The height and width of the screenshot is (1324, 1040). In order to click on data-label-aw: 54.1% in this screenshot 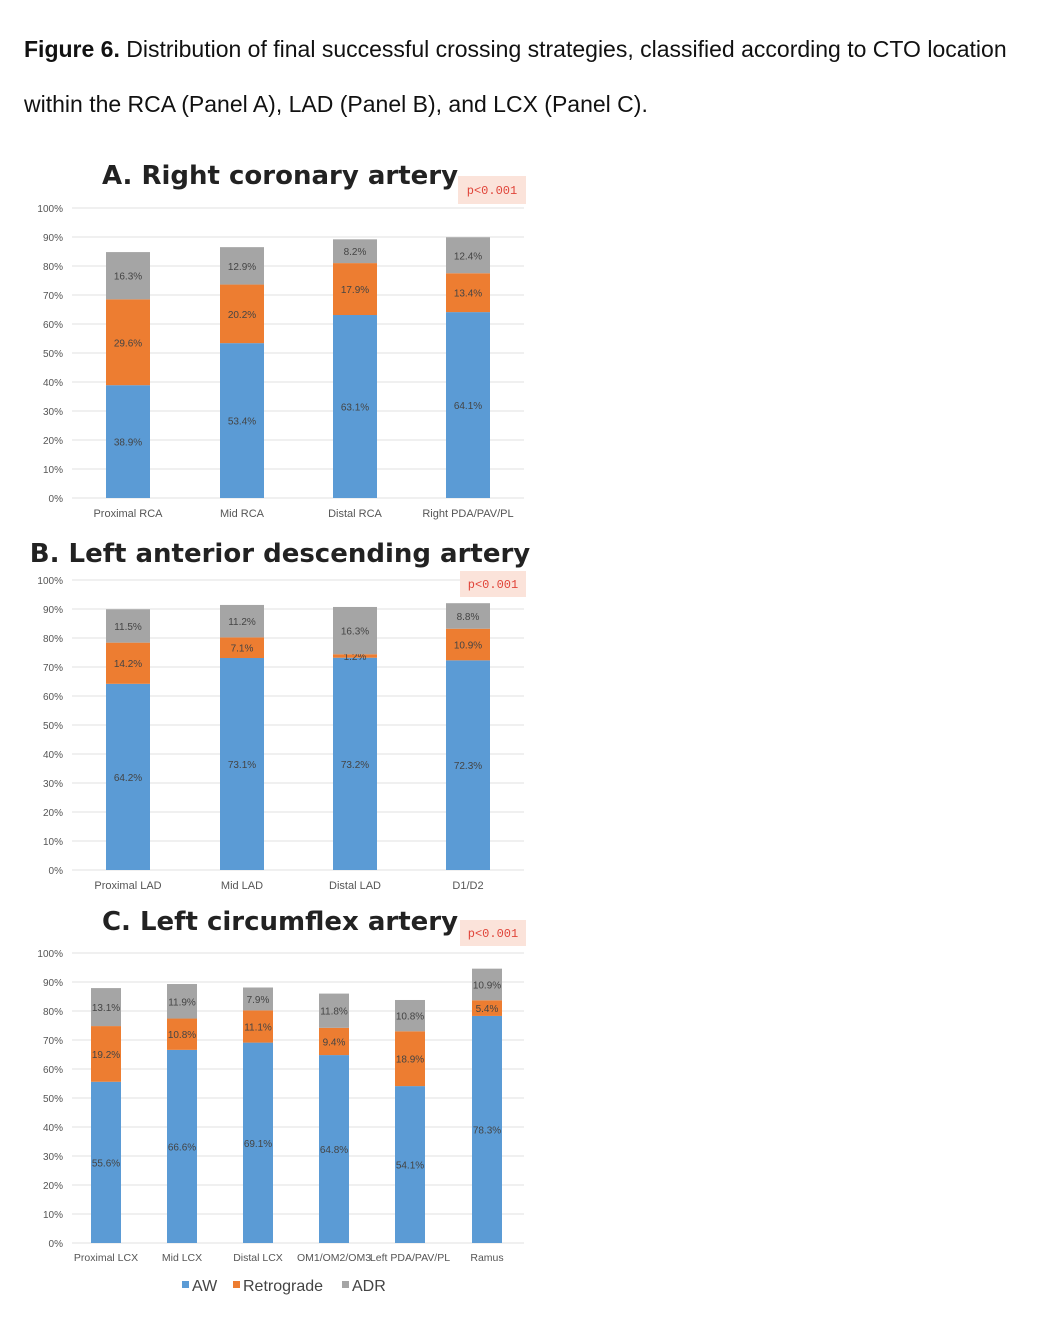, I will do `click(410, 1166)`.